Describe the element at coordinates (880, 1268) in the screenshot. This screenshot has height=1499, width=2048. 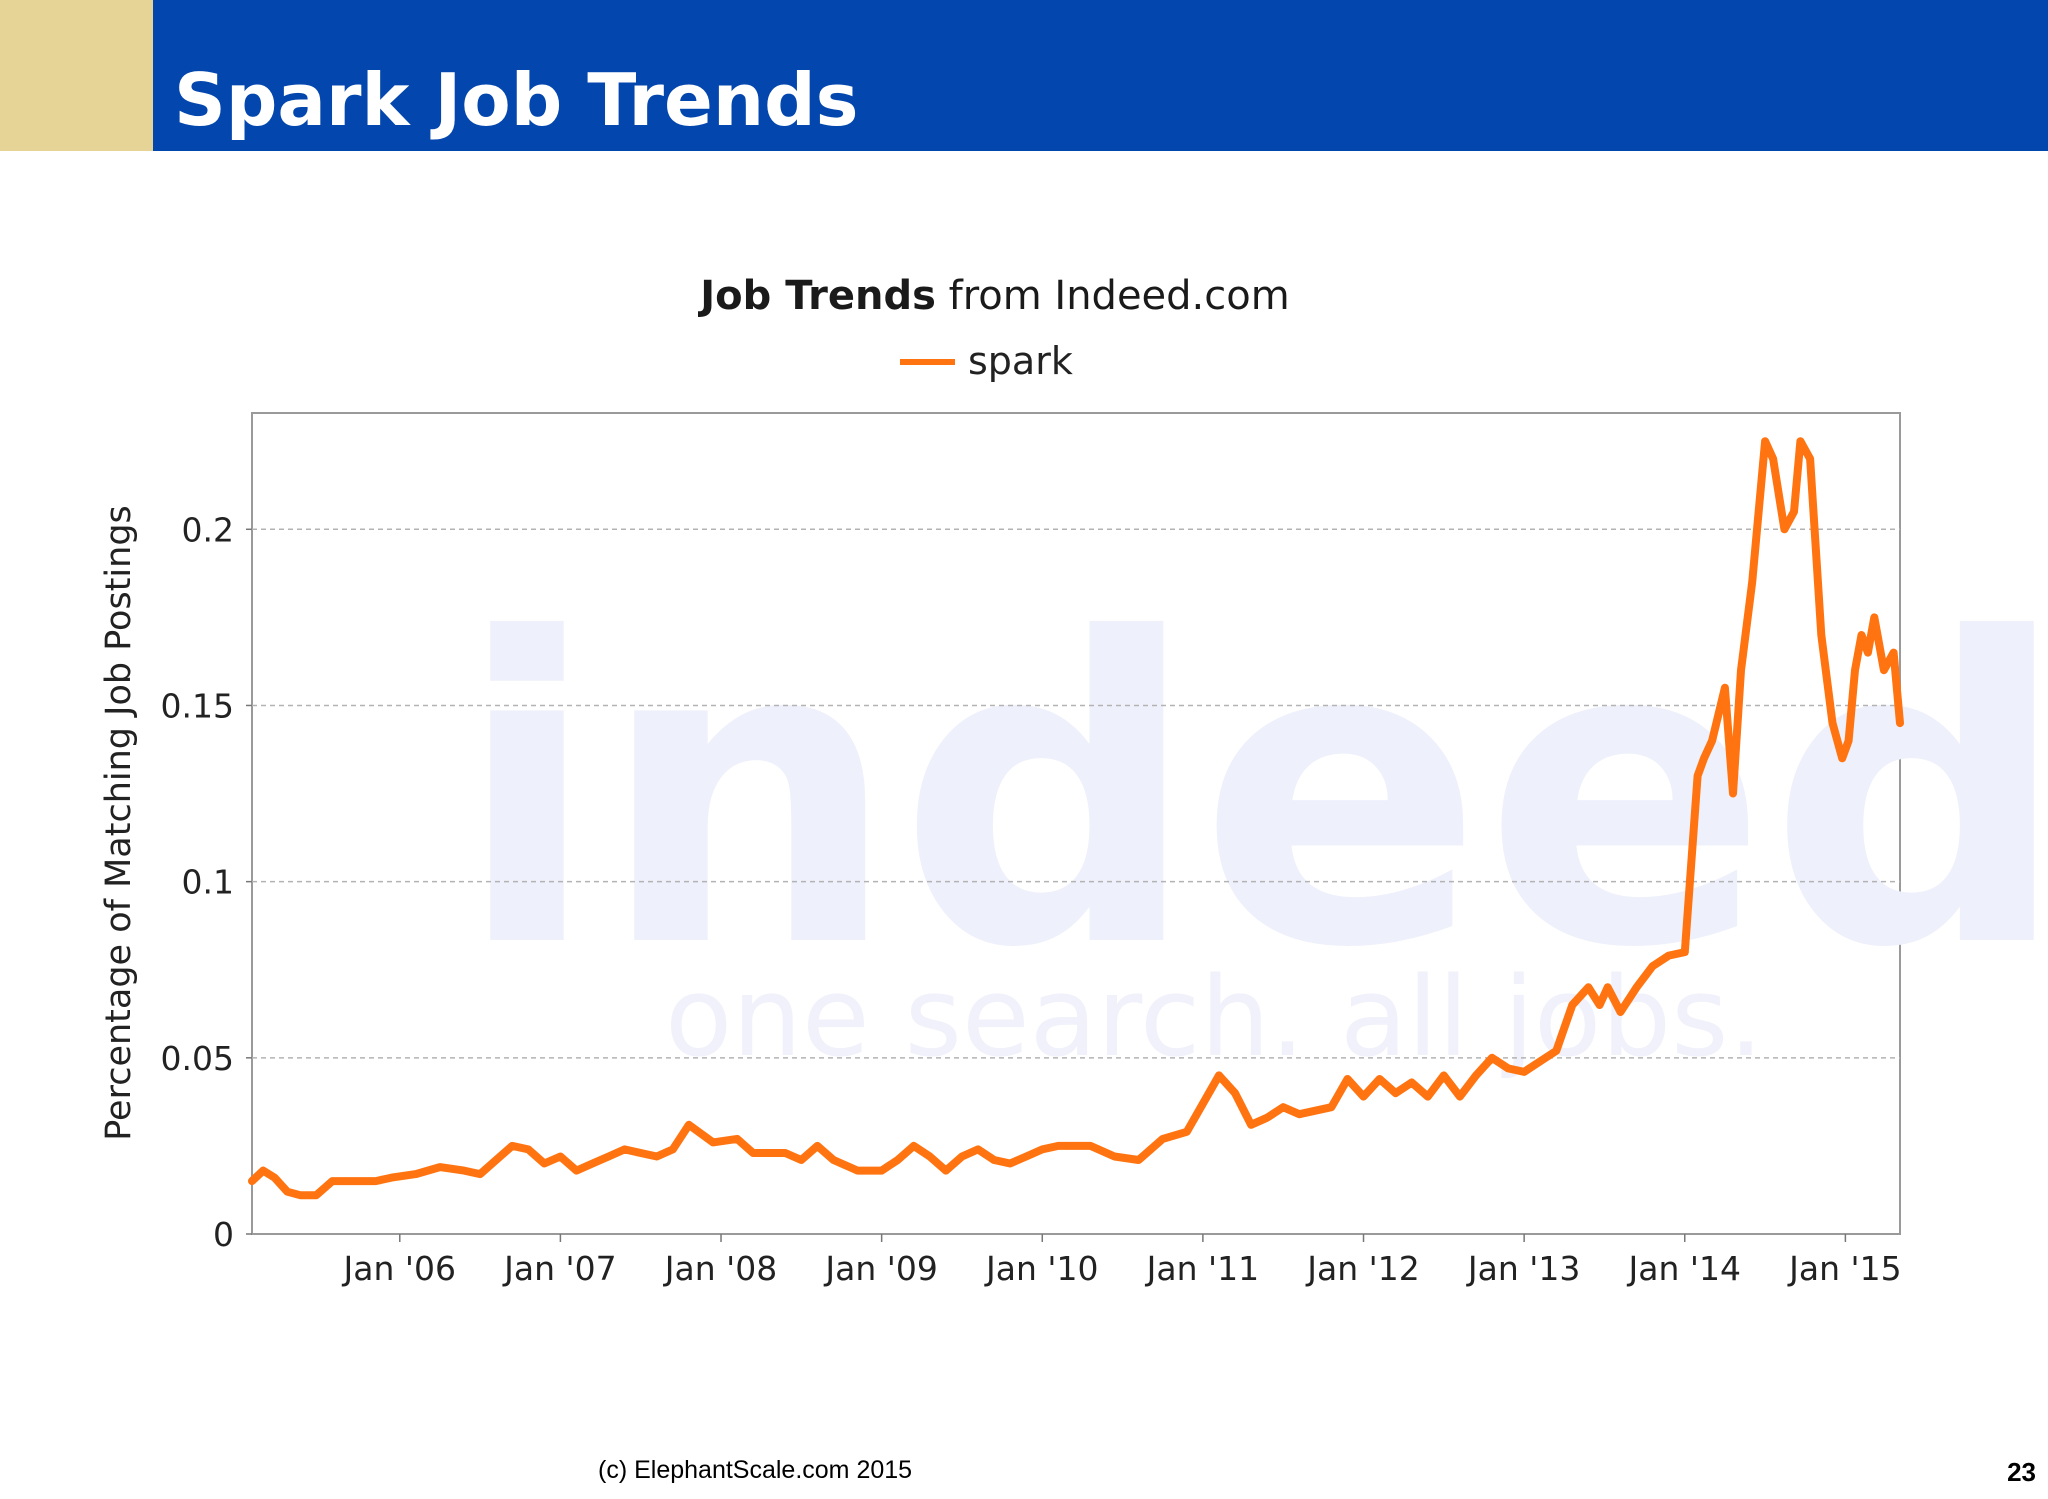
I see `x-tick-label: Jan '09` at that location.